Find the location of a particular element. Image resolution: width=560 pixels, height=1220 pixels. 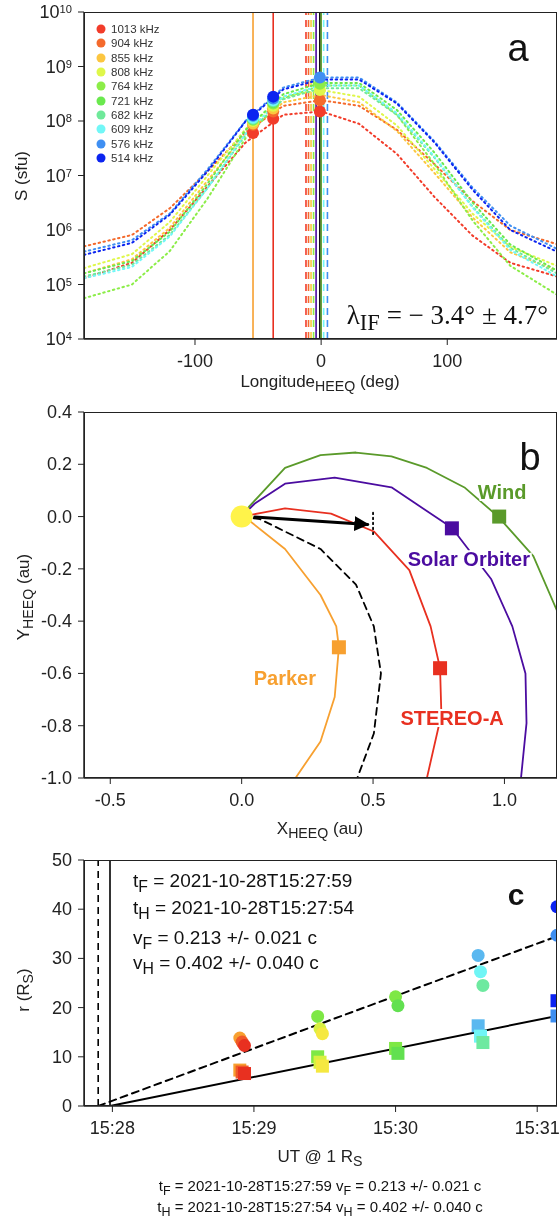

x-tick-label: 0 is located at coordinates (321, 361).